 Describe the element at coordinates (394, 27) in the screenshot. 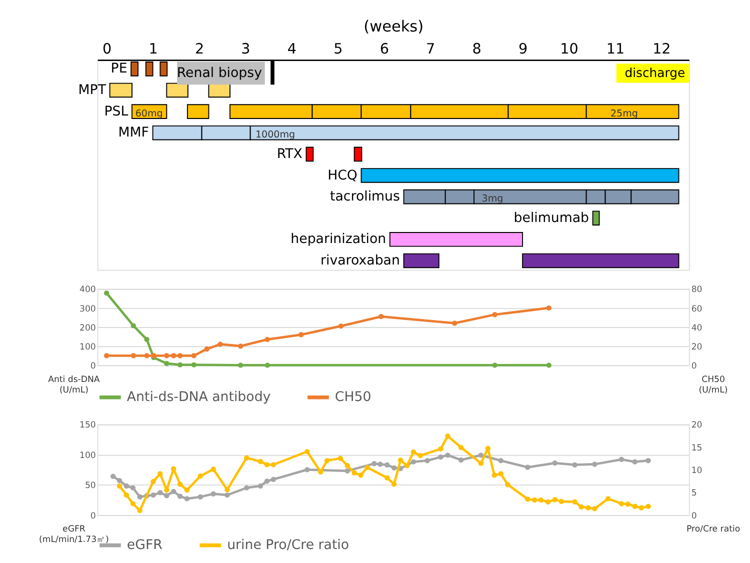

I see `x-axis-title: (weeks)` at that location.